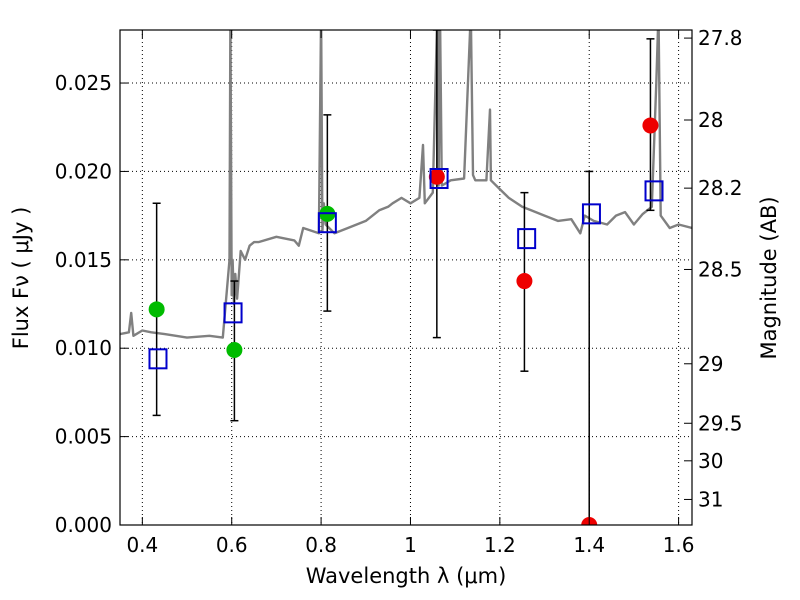 The height and width of the screenshot is (600, 800). I want to click on y2-tick-label: 29.5, so click(720, 423).